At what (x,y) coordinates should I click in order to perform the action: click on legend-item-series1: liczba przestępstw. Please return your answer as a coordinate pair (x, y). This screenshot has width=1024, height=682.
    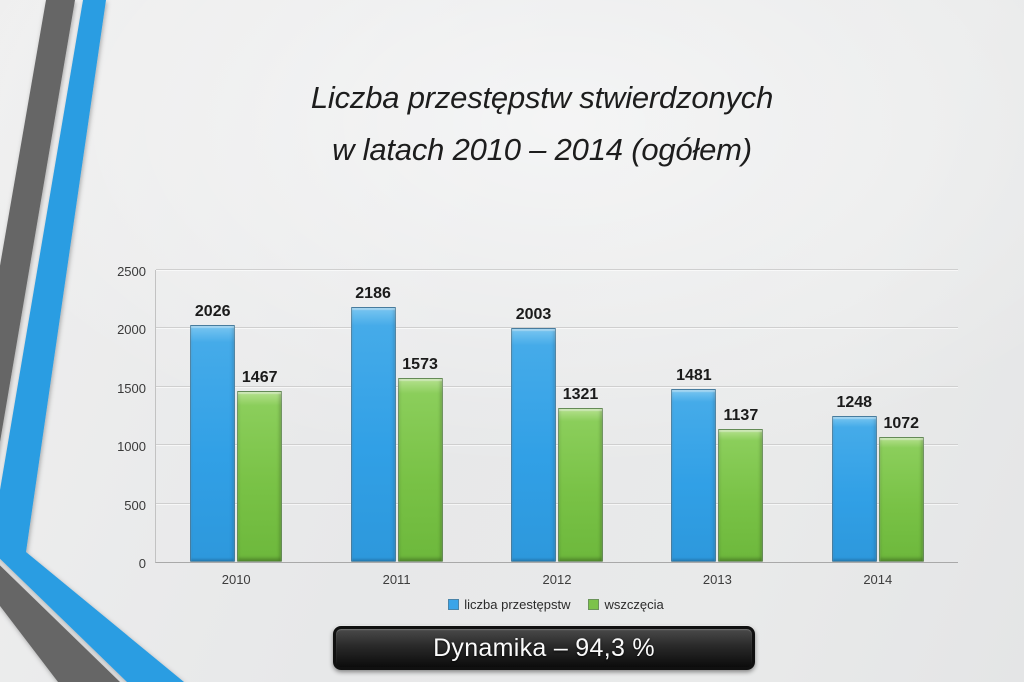
    Looking at the image, I should click on (509, 604).